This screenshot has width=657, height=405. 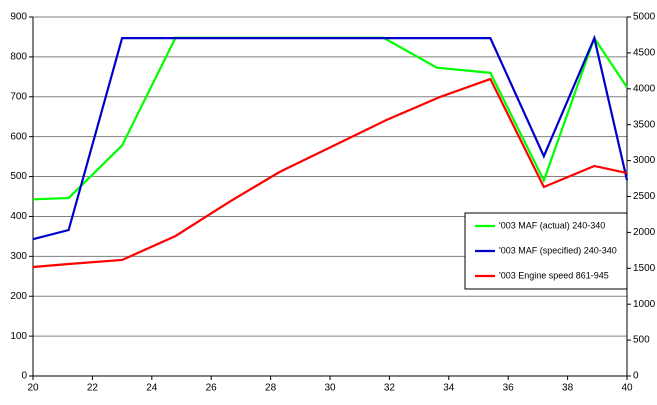 What do you see at coordinates (644, 304) in the screenshot?
I see `y2-tick-label: 1000` at bounding box center [644, 304].